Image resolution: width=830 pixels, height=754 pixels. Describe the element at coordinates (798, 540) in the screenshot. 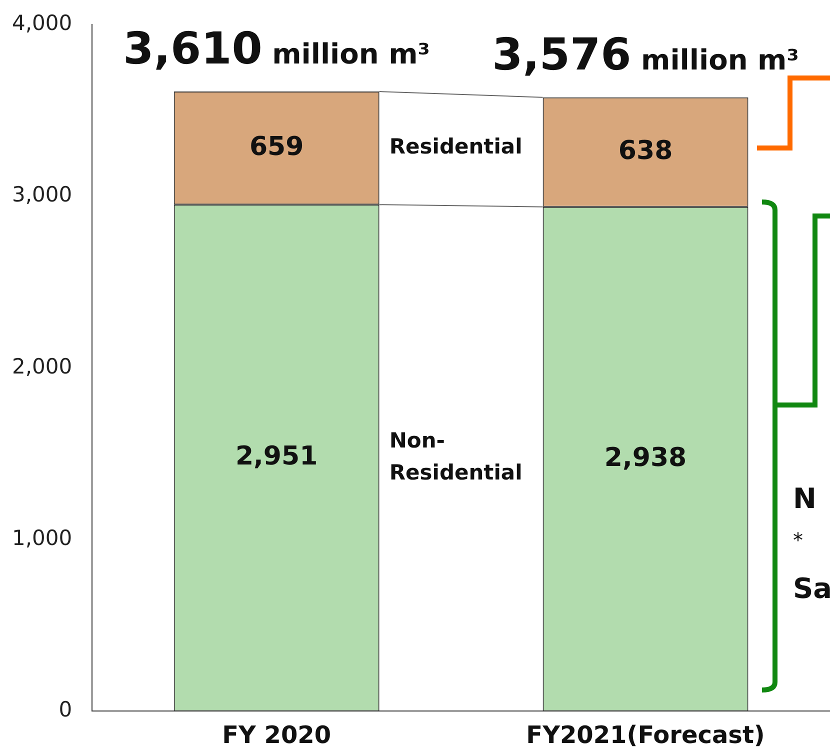

I see `annotation: *` at that location.